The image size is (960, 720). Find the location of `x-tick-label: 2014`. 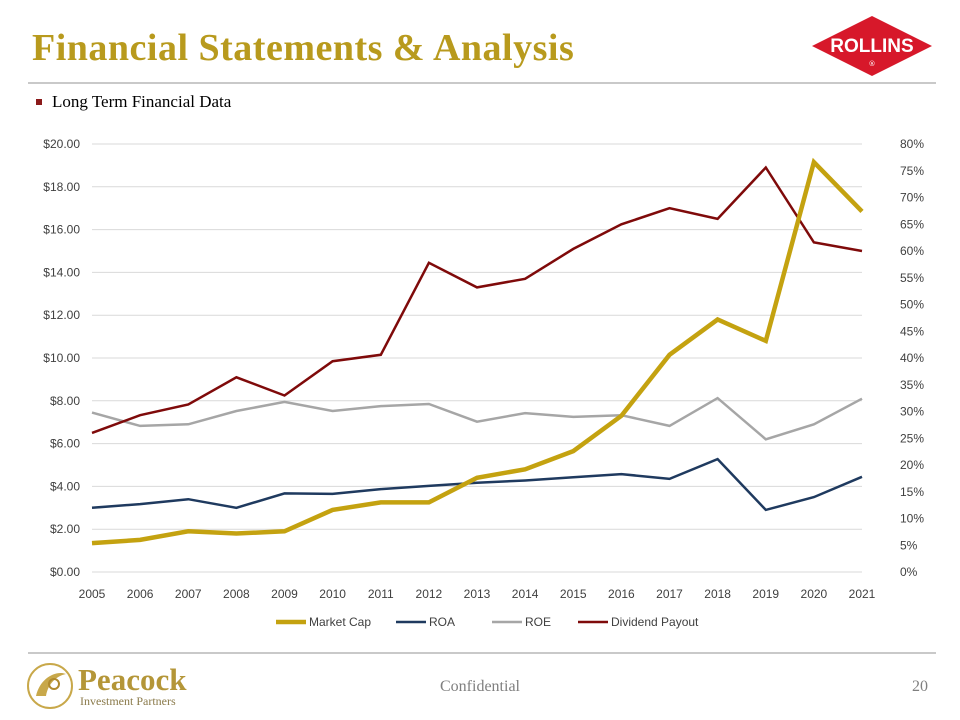

x-tick-label: 2014 is located at coordinates (525, 594).